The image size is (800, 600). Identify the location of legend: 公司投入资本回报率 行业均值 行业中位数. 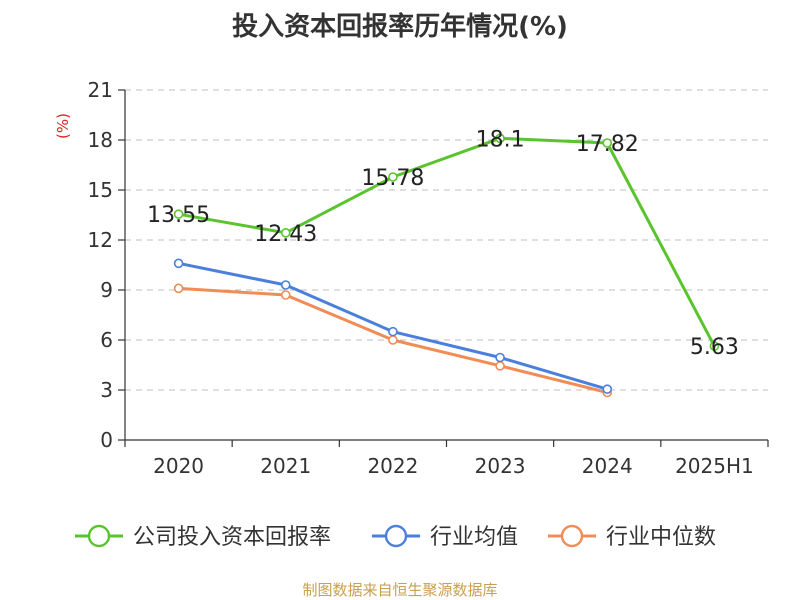
(395, 537).